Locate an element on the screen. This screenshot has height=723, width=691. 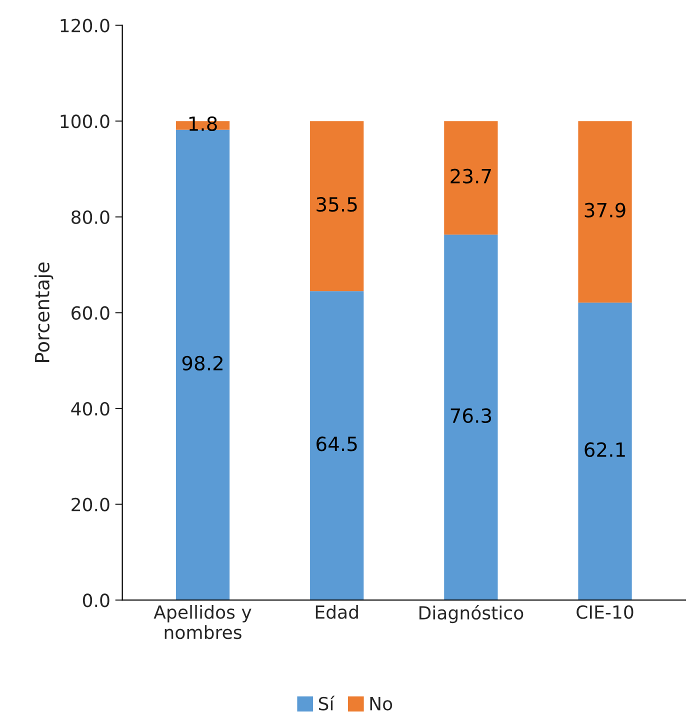
data-label: 76.3 is located at coordinates (471, 415).